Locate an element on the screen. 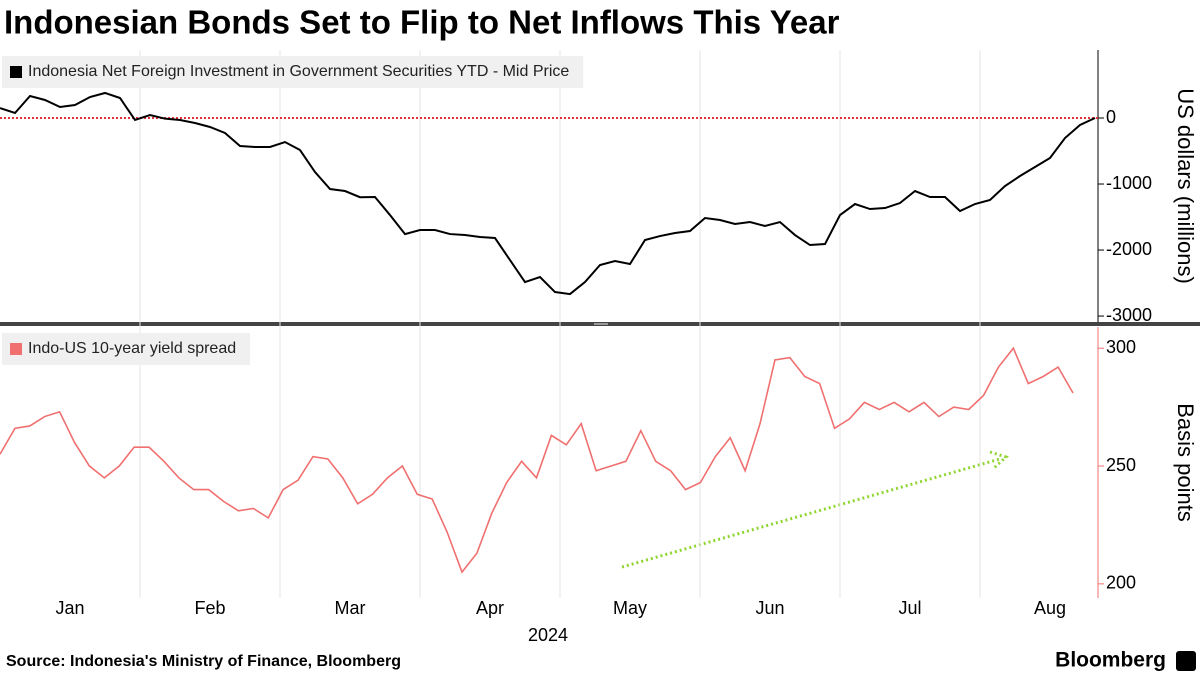  trend-arrow is located at coordinates (811, 513).